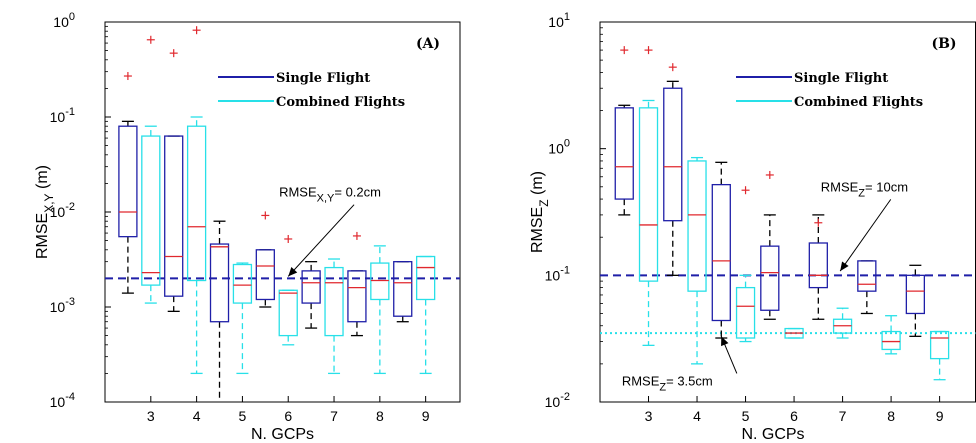 The image size is (976, 443). Describe the element at coordinates (559, 147) in the screenshot. I see `y-tick-label: 10⁰` at that location.